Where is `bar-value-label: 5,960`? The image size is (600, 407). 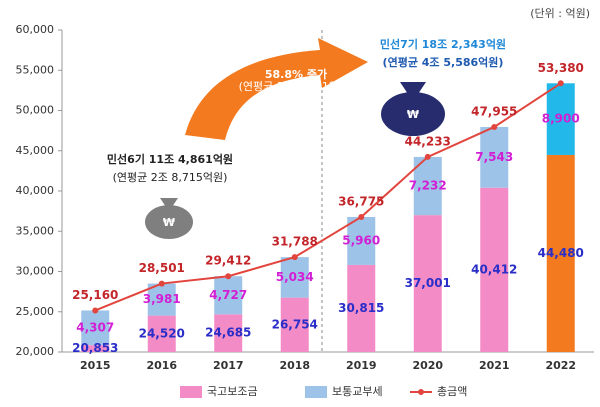
bar-value-label: 5,960 is located at coordinates (361, 240).